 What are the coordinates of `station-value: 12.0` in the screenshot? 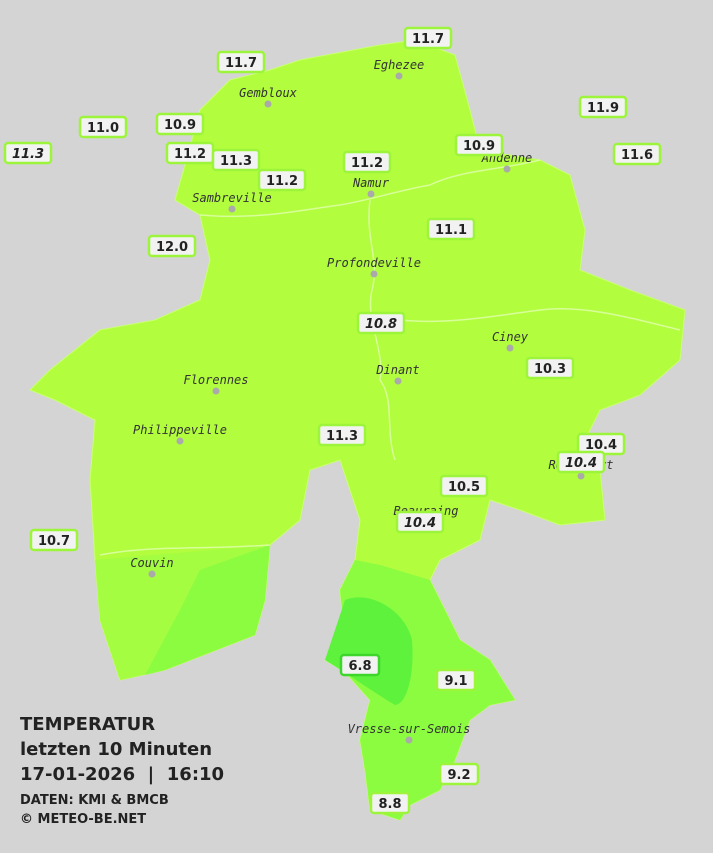 It's located at (172, 247).